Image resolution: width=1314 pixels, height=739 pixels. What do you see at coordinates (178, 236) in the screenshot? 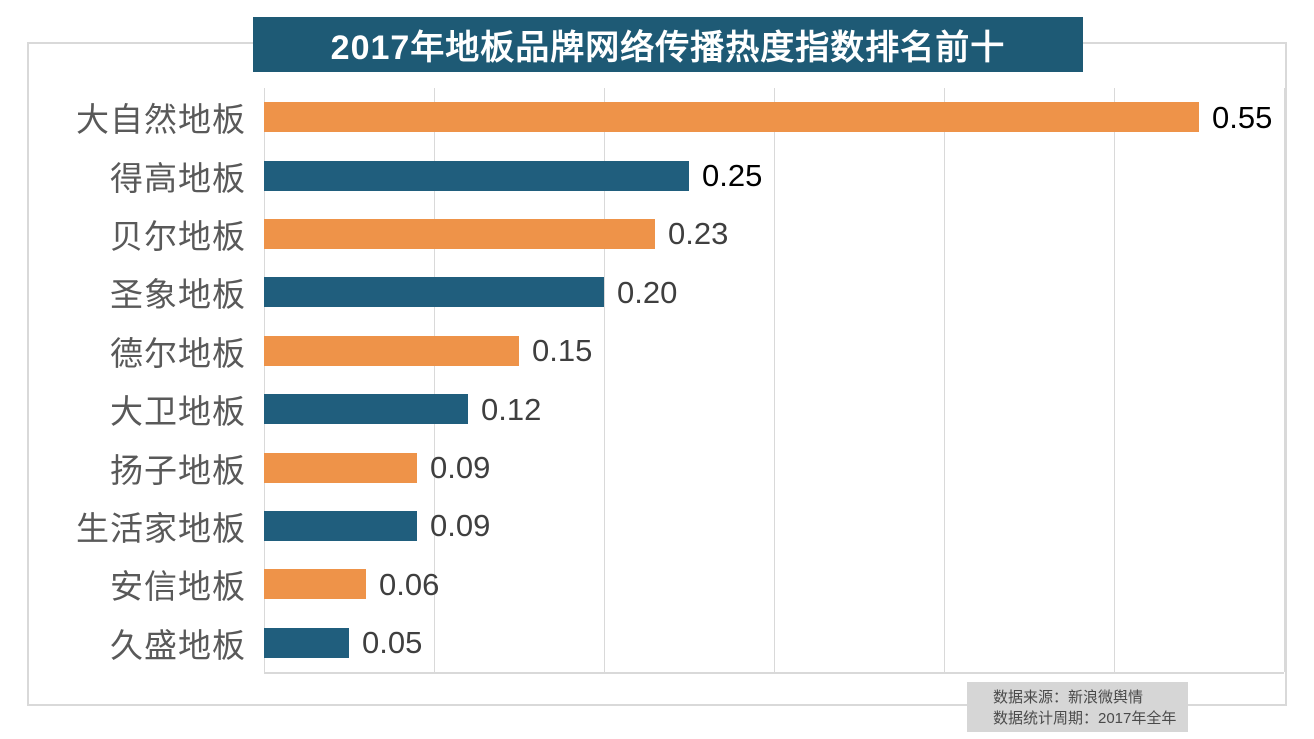
I see `category-label: 贝尔地板` at bounding box center [178, 236].